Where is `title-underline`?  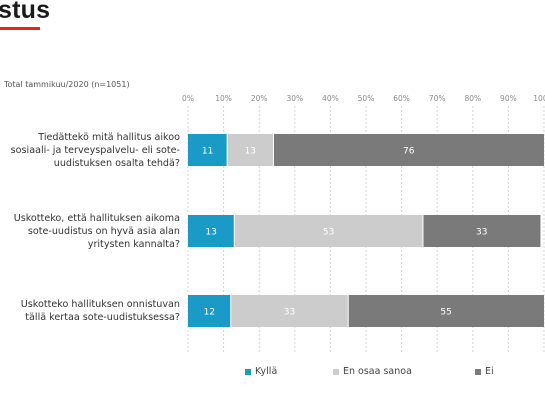 title-underline is located at coordinates (20, 28).